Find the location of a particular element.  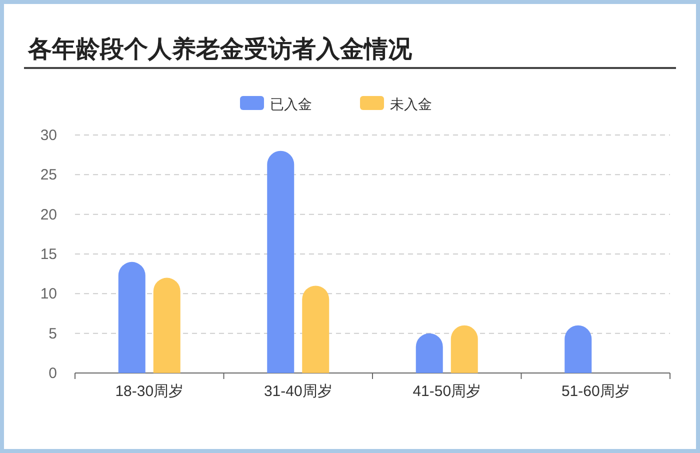

x-tick-label: 18-30周岁 is located at coordinates (149, 391).